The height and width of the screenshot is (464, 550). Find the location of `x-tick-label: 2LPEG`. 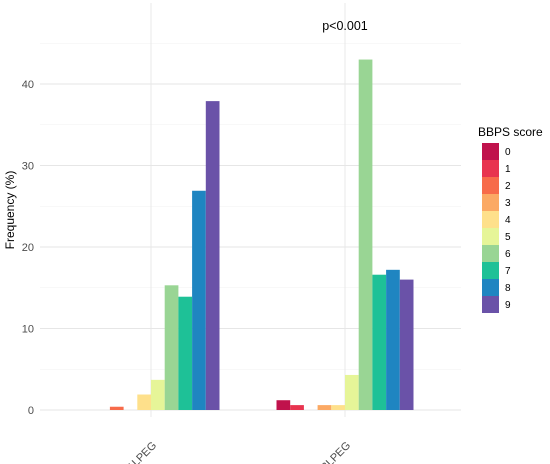

x-tick-label: 2LPEG is located at coordinates (337, 452).